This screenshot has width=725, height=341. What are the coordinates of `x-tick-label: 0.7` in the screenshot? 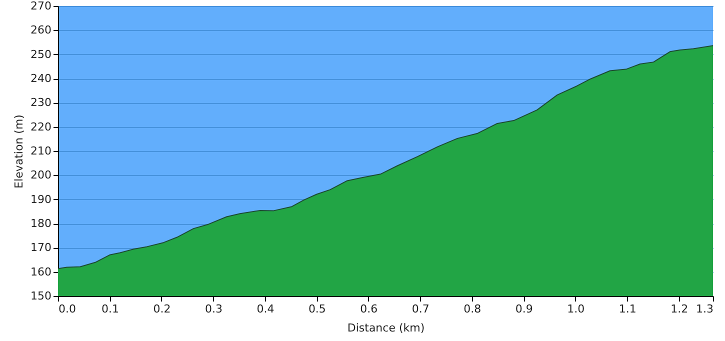 It's located at (421, 309).